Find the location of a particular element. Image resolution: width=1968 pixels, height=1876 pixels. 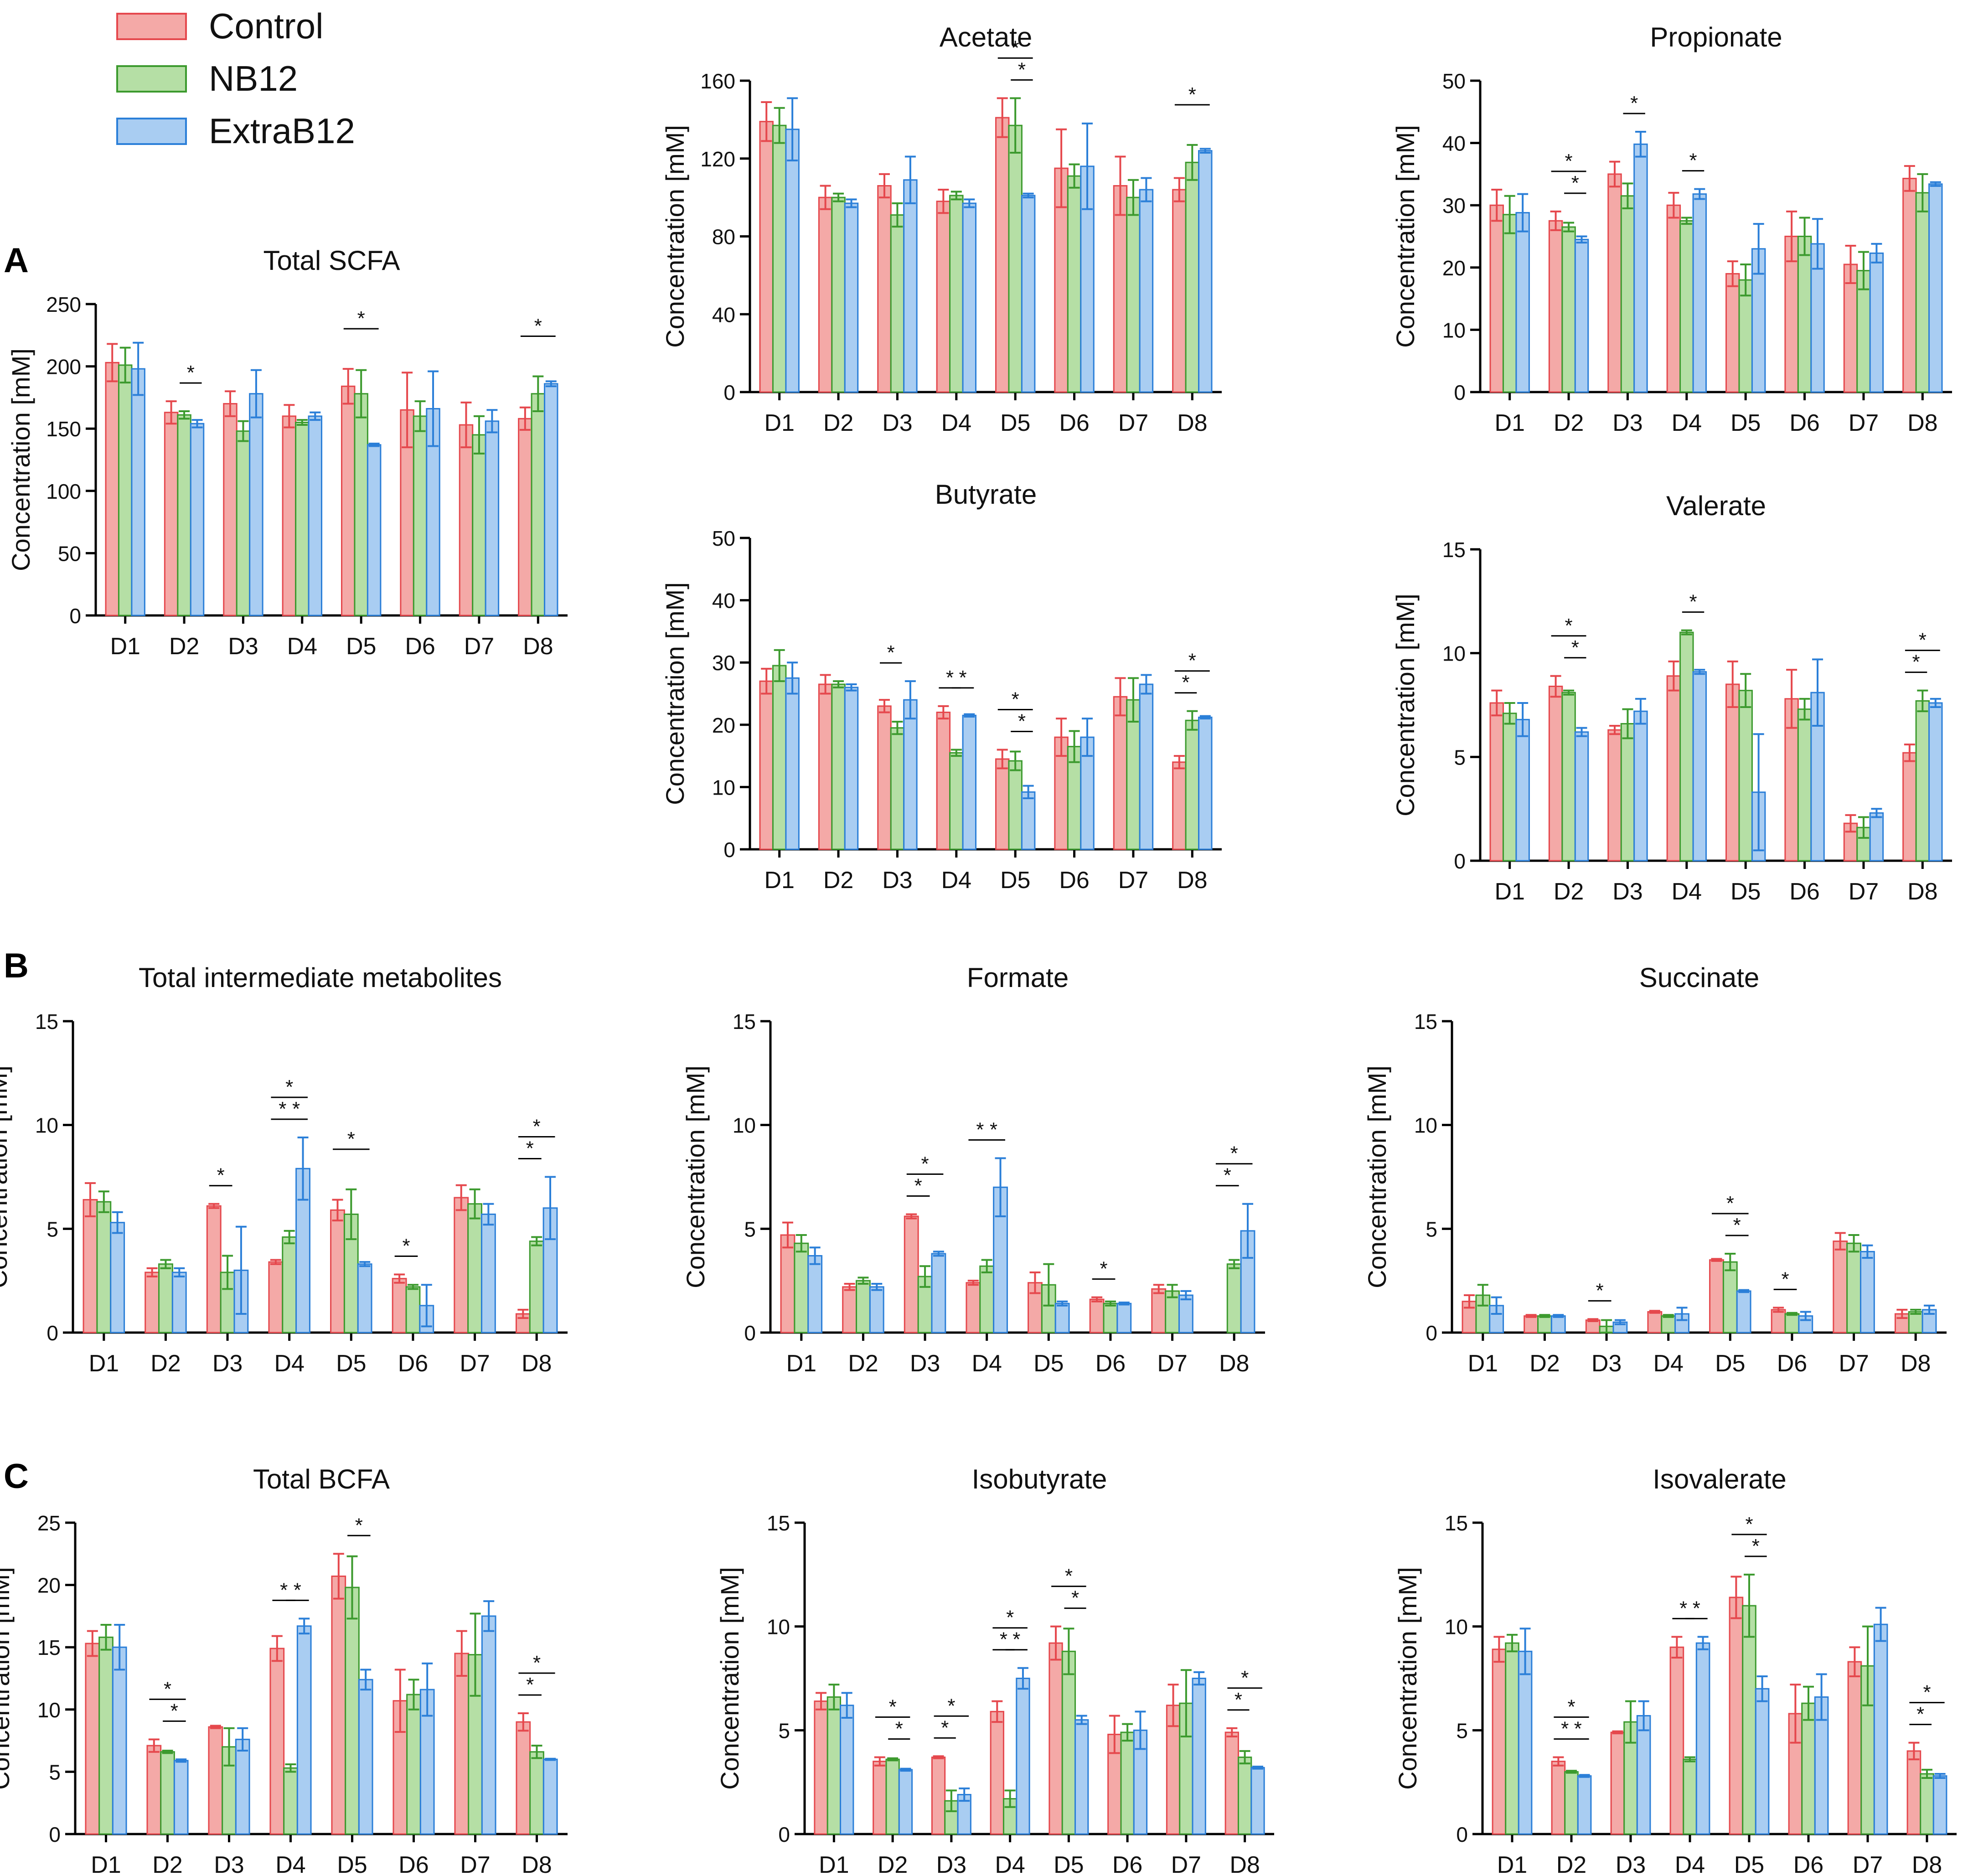

x-tick-label: D4 is located at coordinates (1010, 1864).